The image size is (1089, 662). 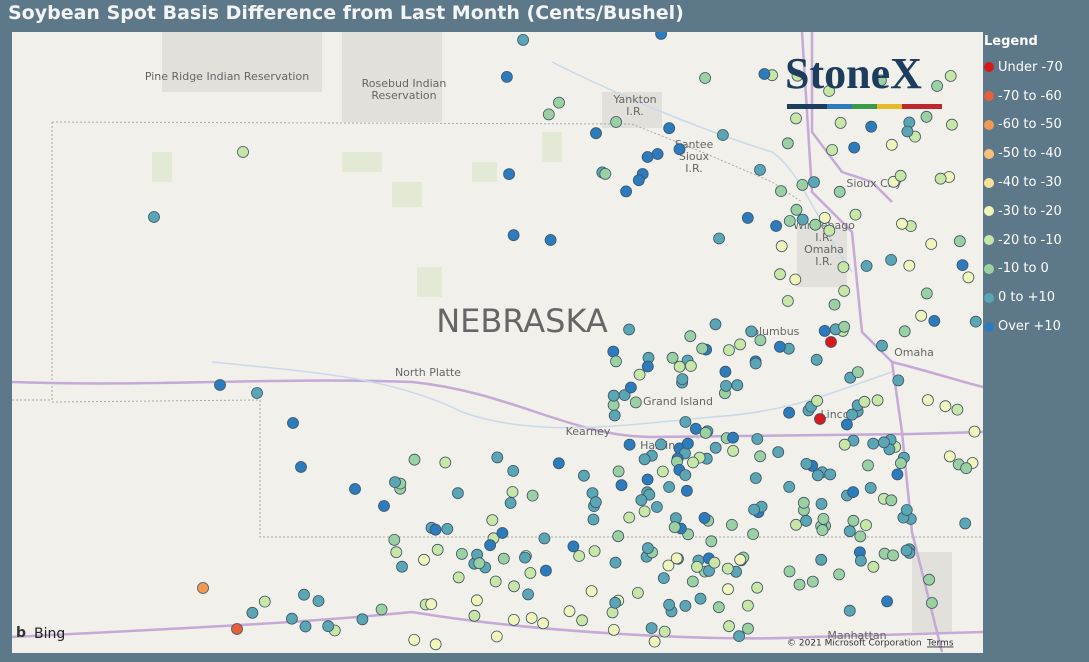 What do you see at coordinates (1036, 269) in the screenshot?
I see `legend-item: -10 to 0` at bounding box center [1036, 269].